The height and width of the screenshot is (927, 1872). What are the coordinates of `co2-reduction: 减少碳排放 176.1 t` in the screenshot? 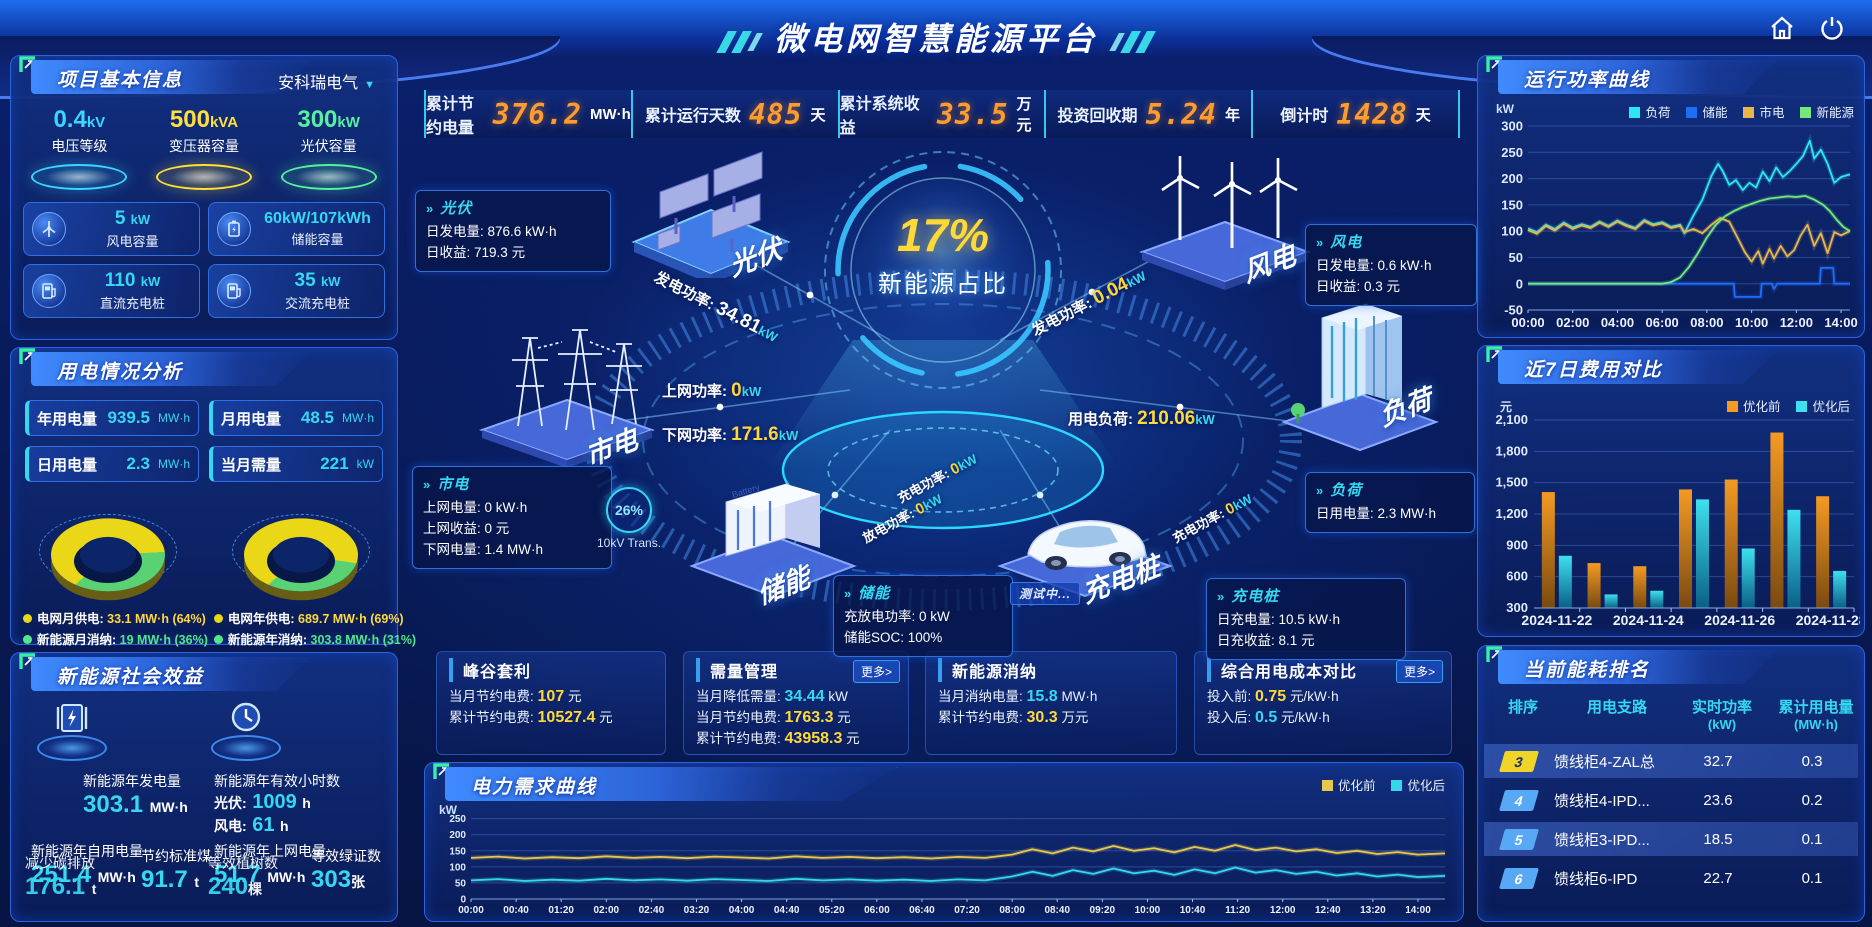 It's located at (61, 877).